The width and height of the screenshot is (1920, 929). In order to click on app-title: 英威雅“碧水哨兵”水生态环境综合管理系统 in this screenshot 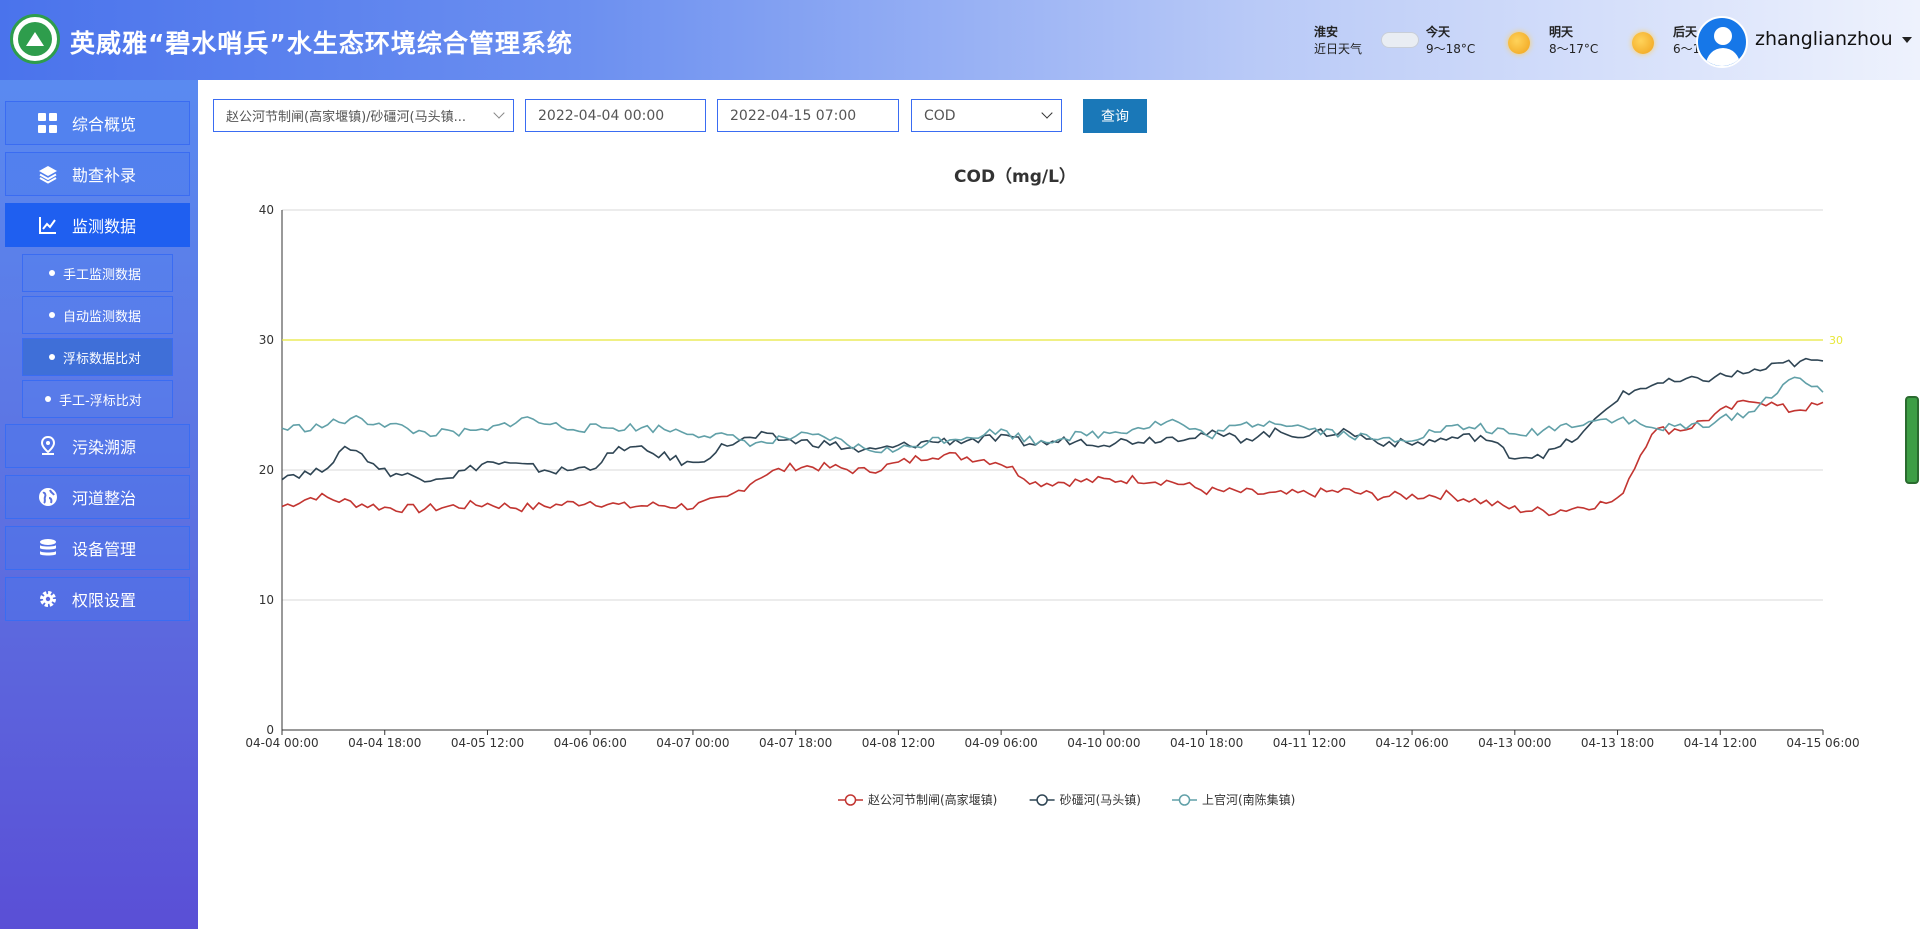, I will do `click(321, 43)`.